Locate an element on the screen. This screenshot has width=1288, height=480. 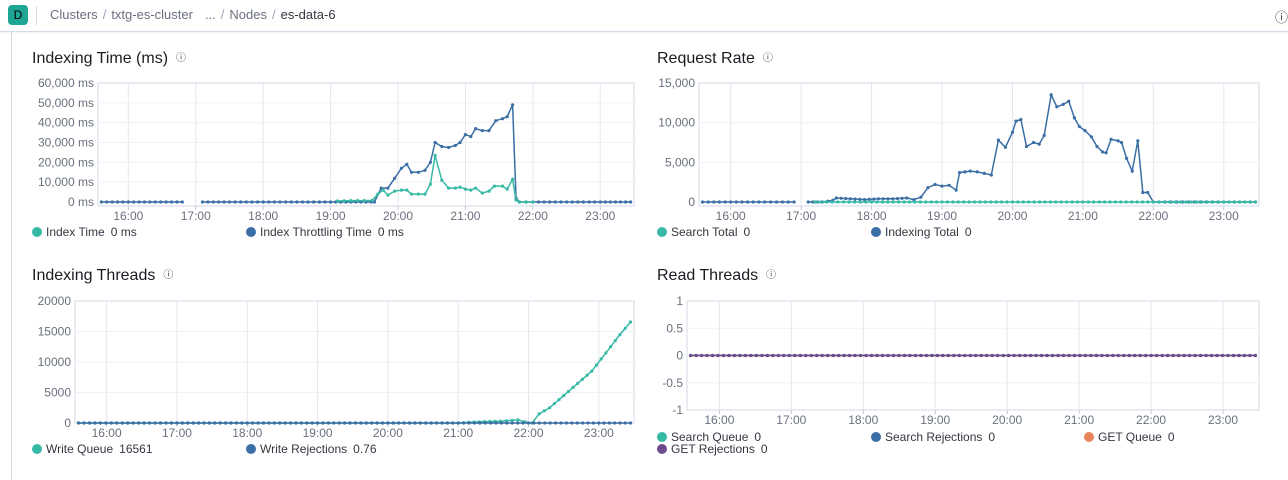
indexing-threads-title-text: Indexing Threads is located at coordinates (94, 275).